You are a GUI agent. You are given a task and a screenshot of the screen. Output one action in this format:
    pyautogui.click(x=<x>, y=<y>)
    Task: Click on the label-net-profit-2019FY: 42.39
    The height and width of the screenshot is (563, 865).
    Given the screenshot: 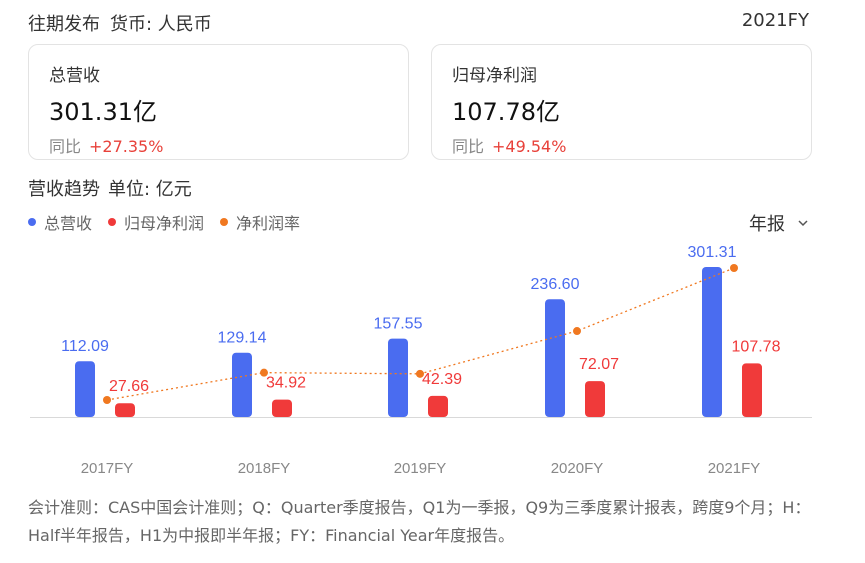 What is the action you would take?
    pyautogui.click(x=442, y=379)
    